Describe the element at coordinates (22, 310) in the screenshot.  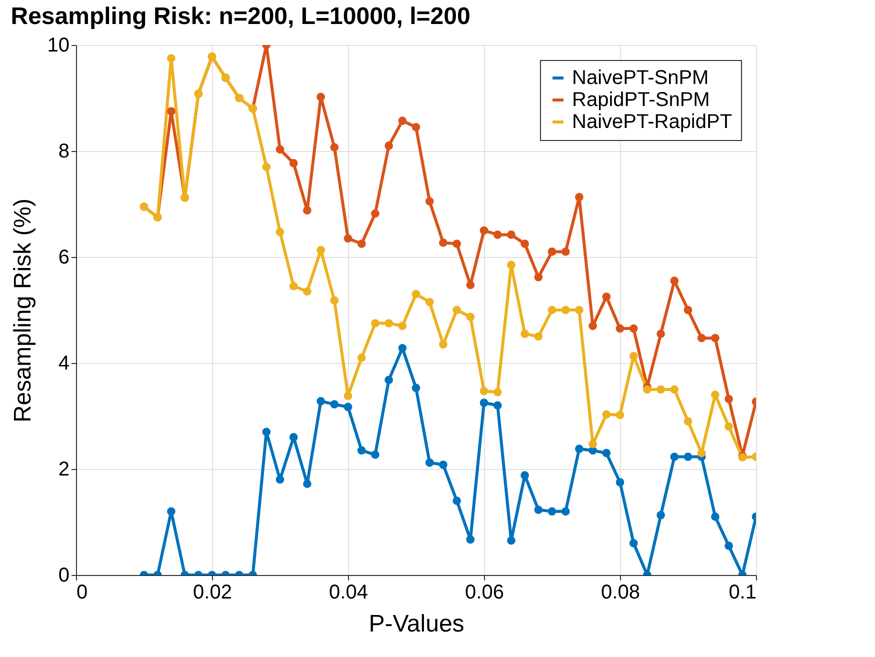
I see `y-axis-title: Resampling Risk (%)` at that location.